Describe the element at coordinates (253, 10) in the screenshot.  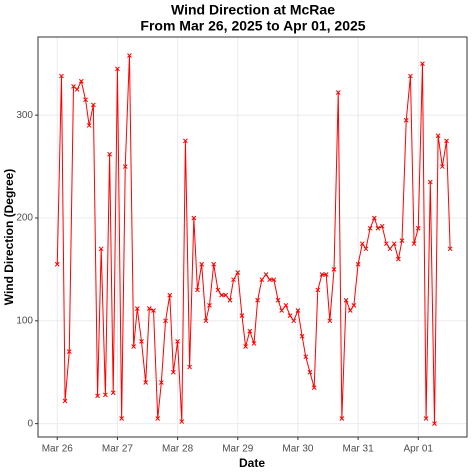
I see `chart-title: Wind Direction at McRae` at that location.